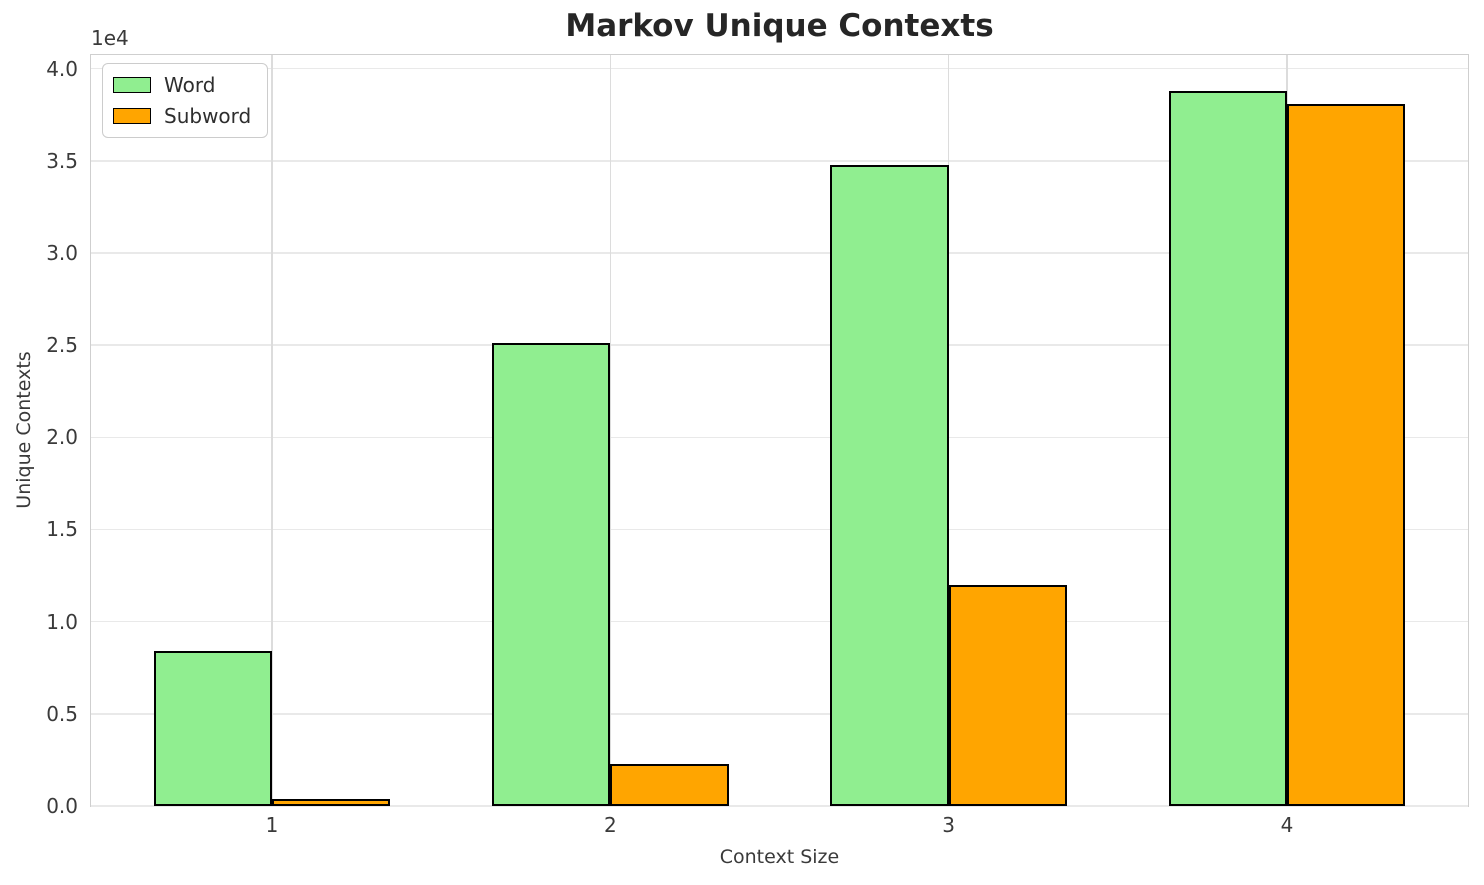 The height and width of the screenshot is (885, 1484). What do you see at coordinates (62, 621) in the screenshot?
I see `y-tick-label: 1.0` at bounding box center [62, 621].